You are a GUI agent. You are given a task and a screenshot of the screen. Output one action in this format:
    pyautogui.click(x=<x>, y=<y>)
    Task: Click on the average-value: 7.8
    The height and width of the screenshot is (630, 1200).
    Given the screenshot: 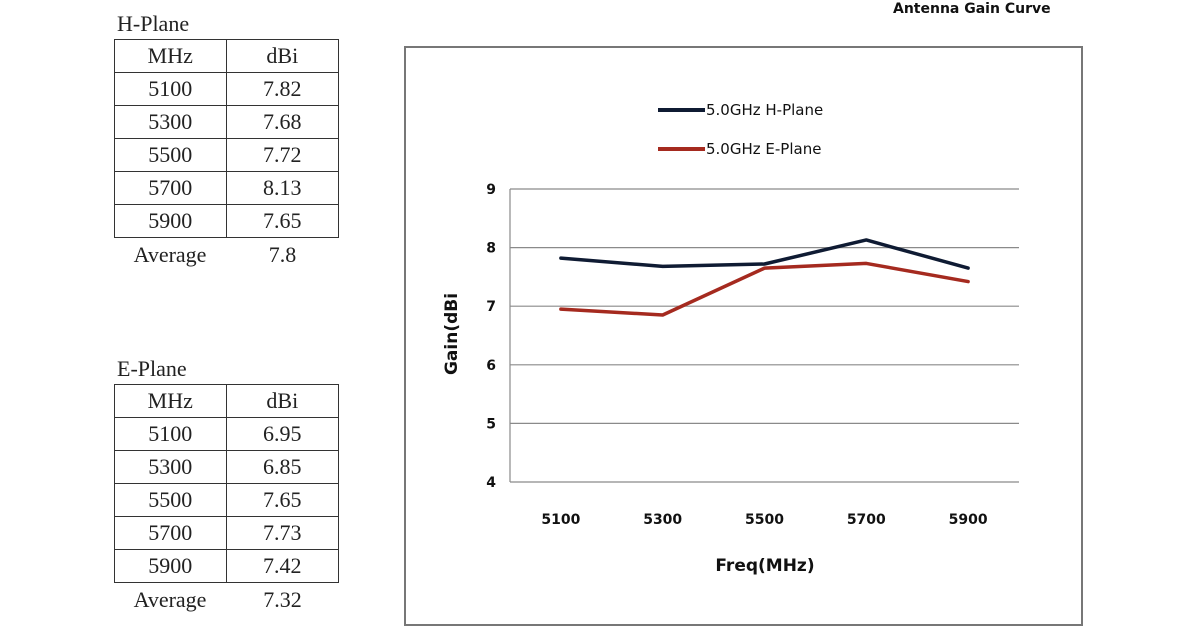 What is the action you would take?
    pyautogui.click(x=282, y=254)
    